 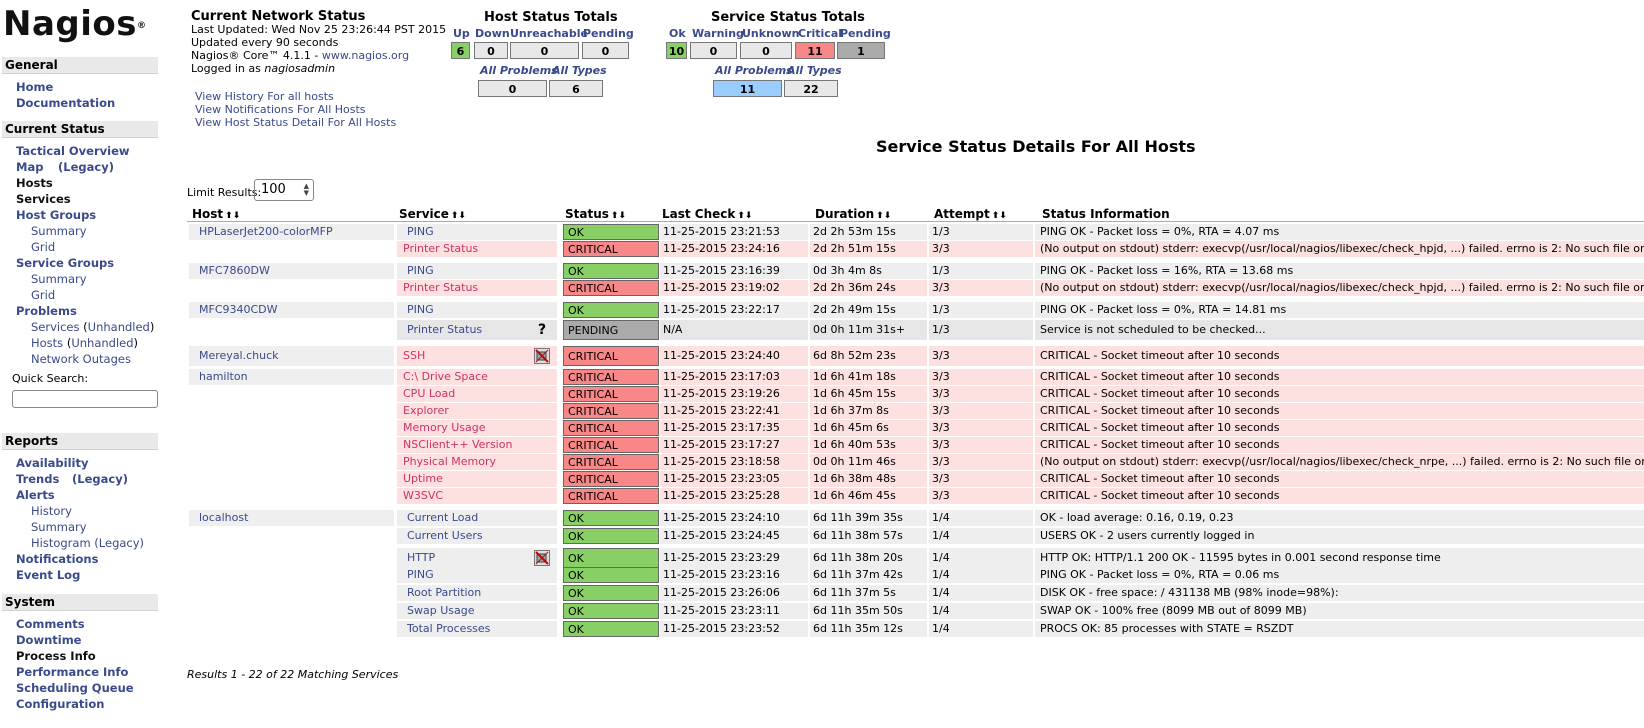 I want to click on host-up-label: Up, so click(x=461, y=33).